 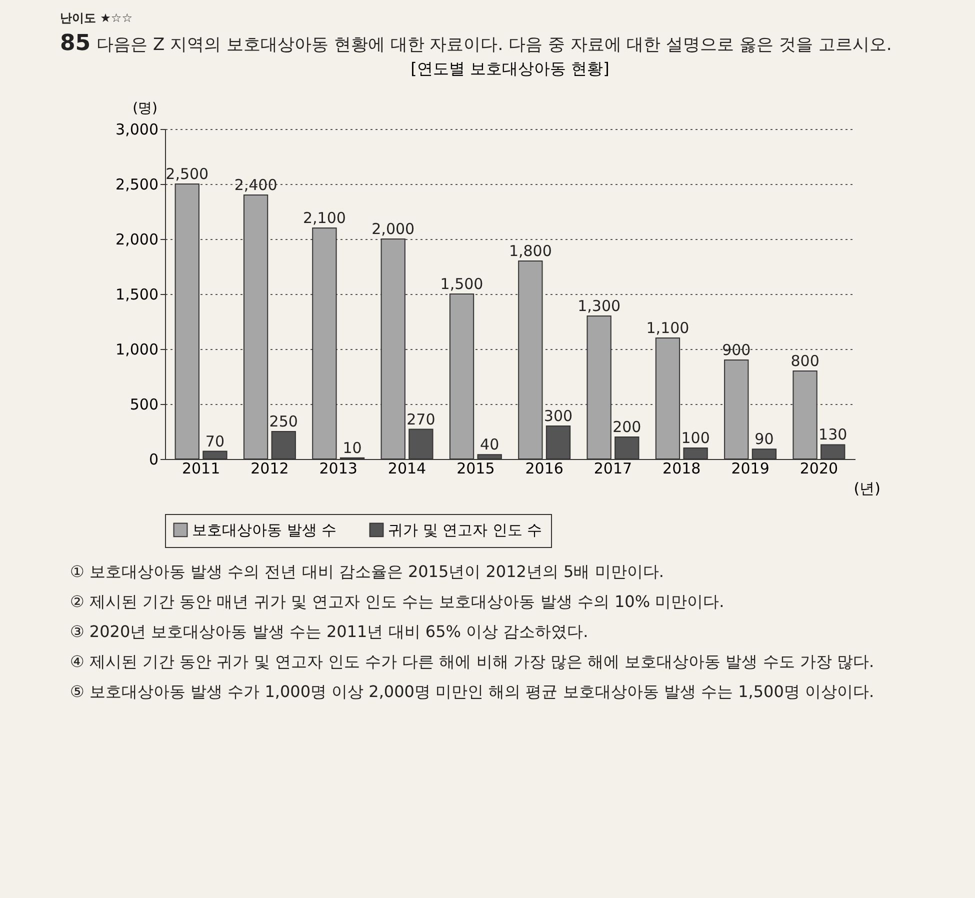 What do you see at coordinates (393, 229) in the screenshot?
I see `data-label: 2,000` at bounding box center [393, 229].